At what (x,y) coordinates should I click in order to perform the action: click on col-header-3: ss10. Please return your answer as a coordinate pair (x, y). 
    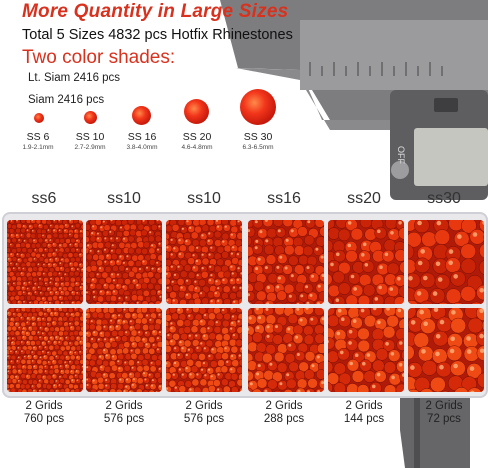
    Looking at the image, I should click on (204, 198).